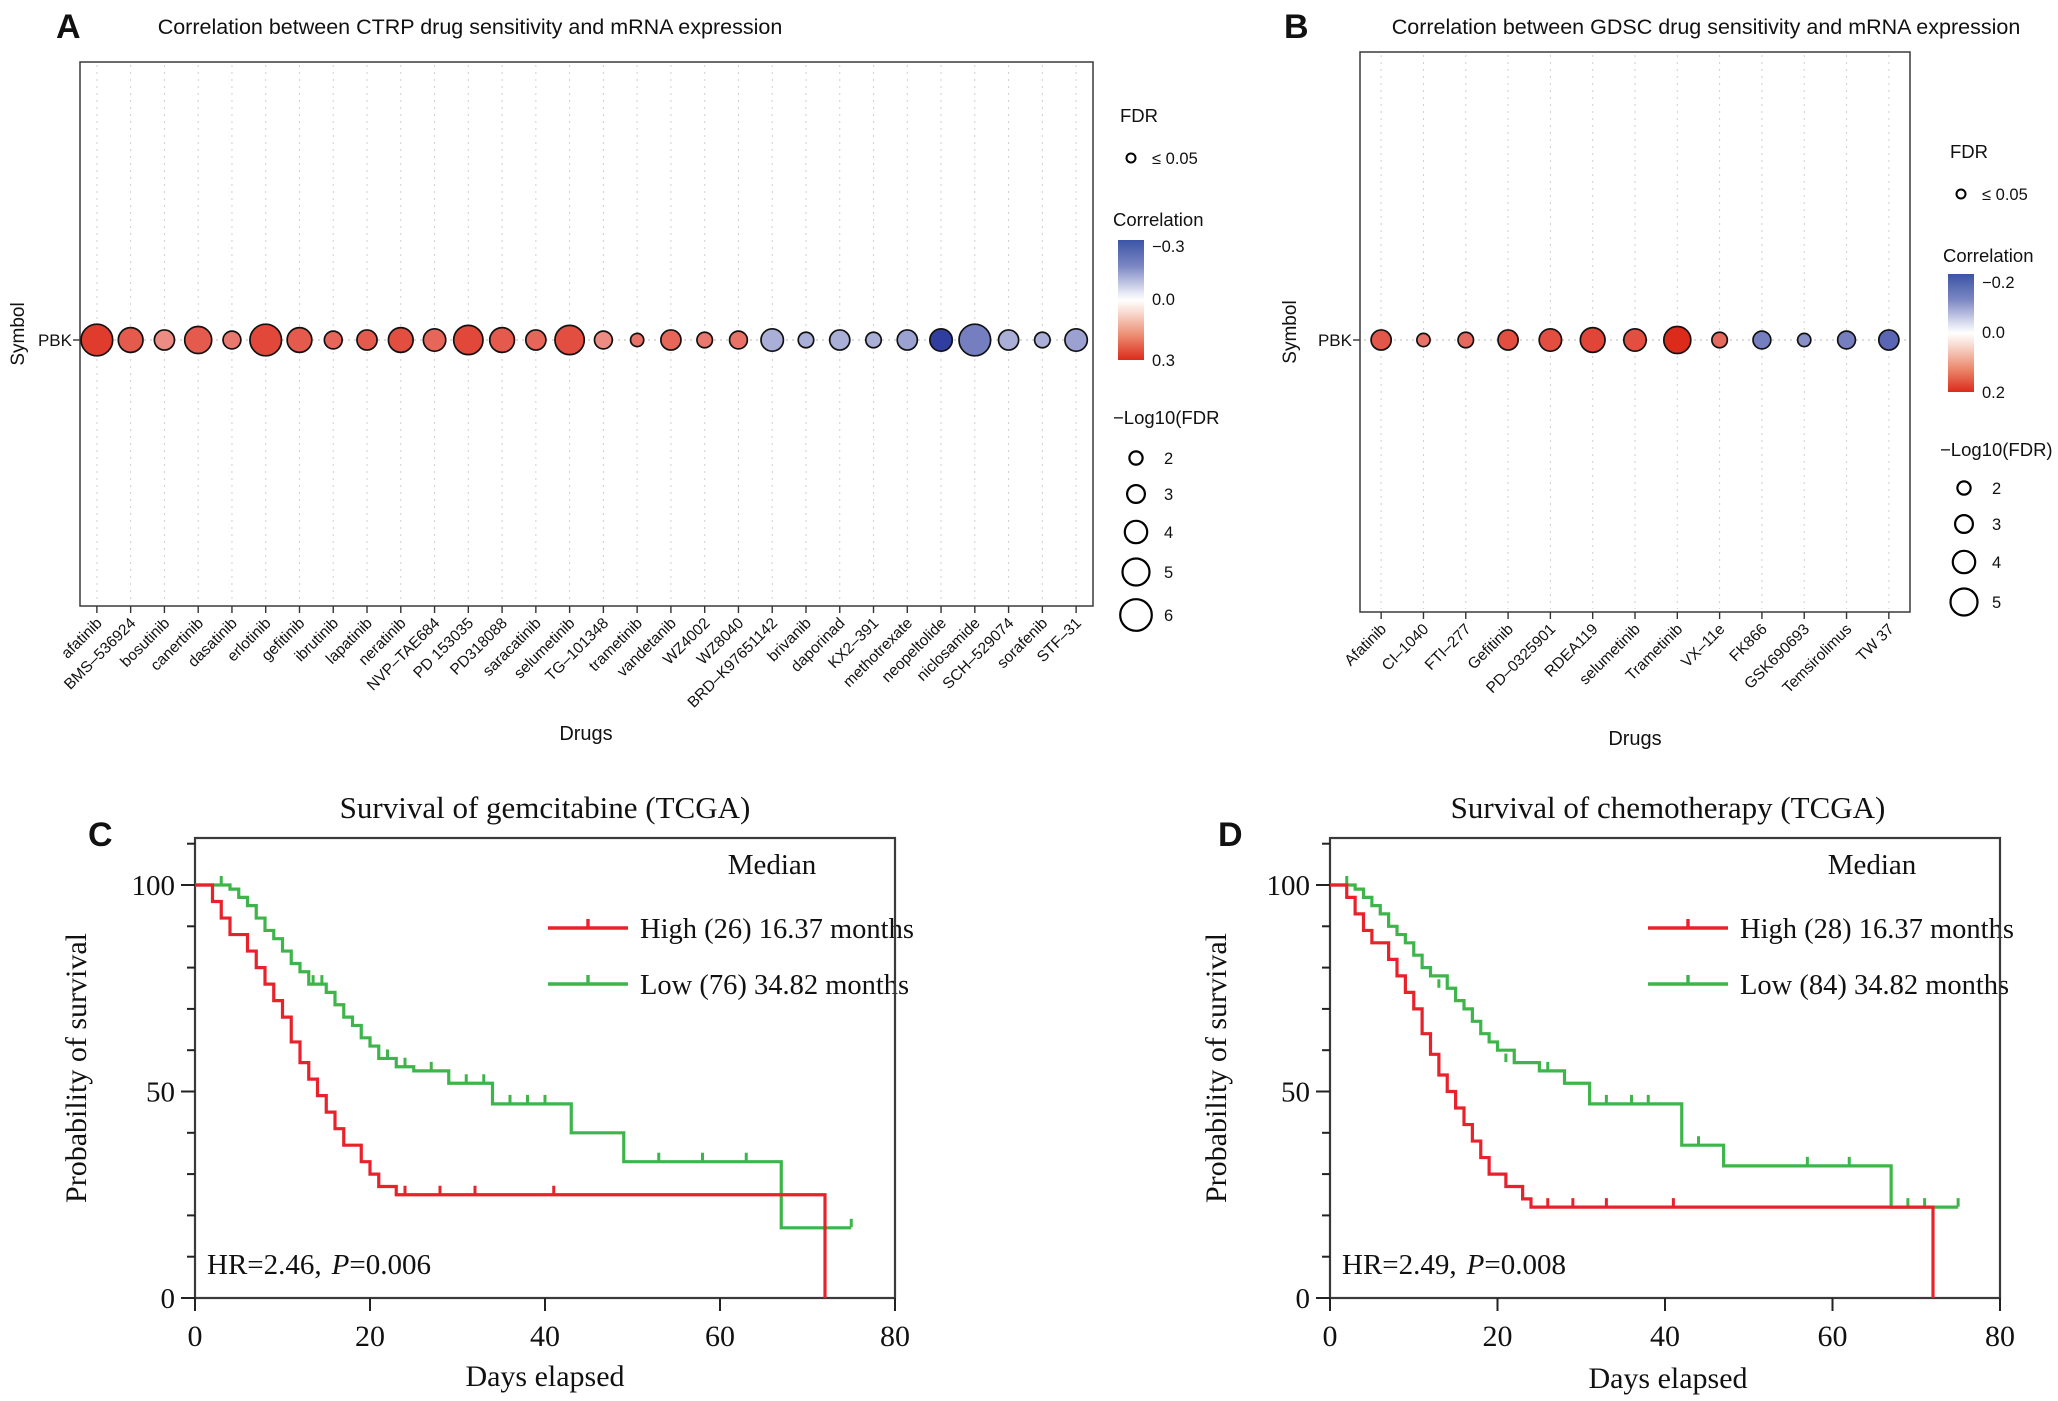 Image resolution: width=2058 pixels, height=1401 pixels. I want to click on panel-b-size-legend-title: −Log10(FDR), so click(1996, 449).